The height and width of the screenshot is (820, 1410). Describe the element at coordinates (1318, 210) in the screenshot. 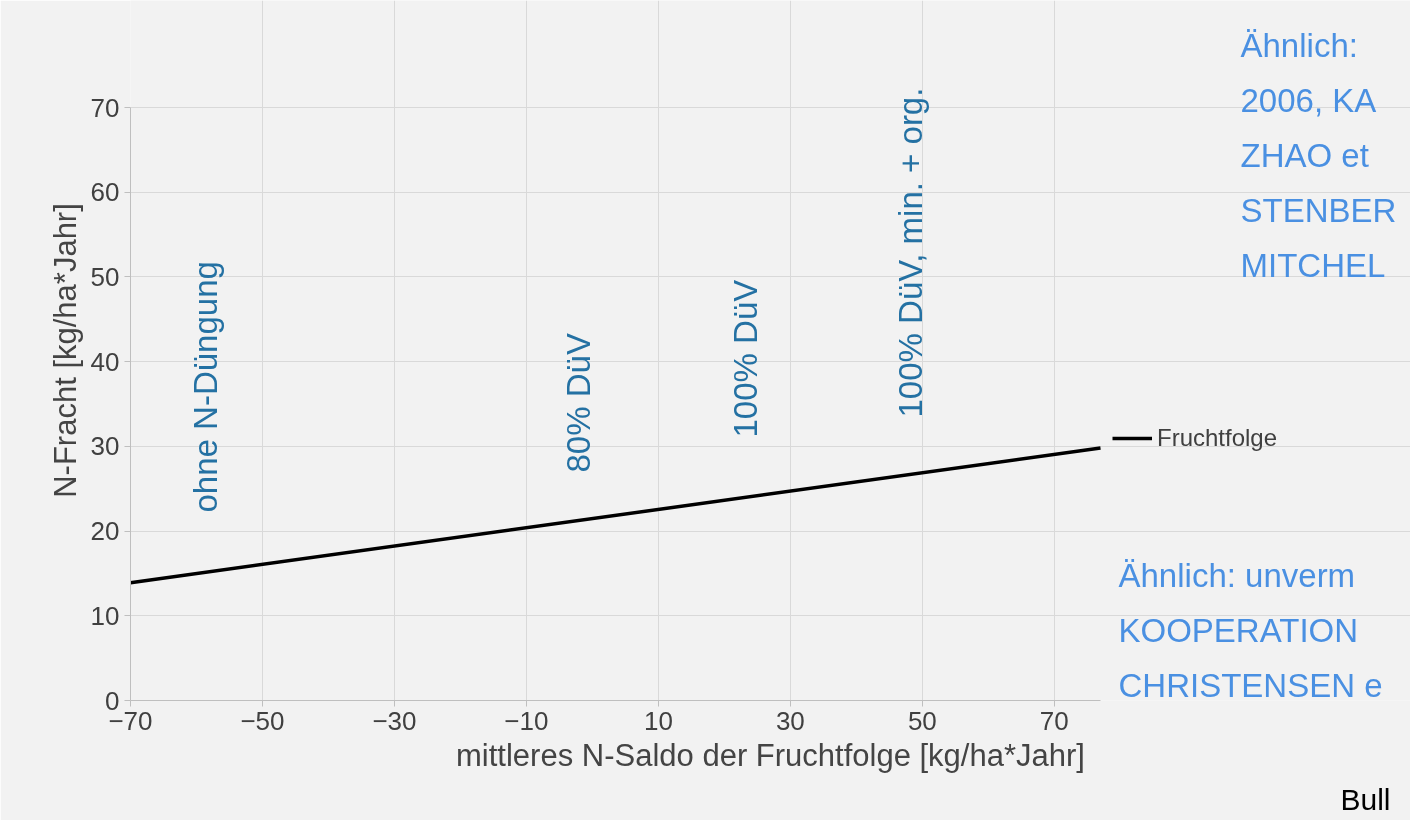

I see `text: STENBER` at that location.